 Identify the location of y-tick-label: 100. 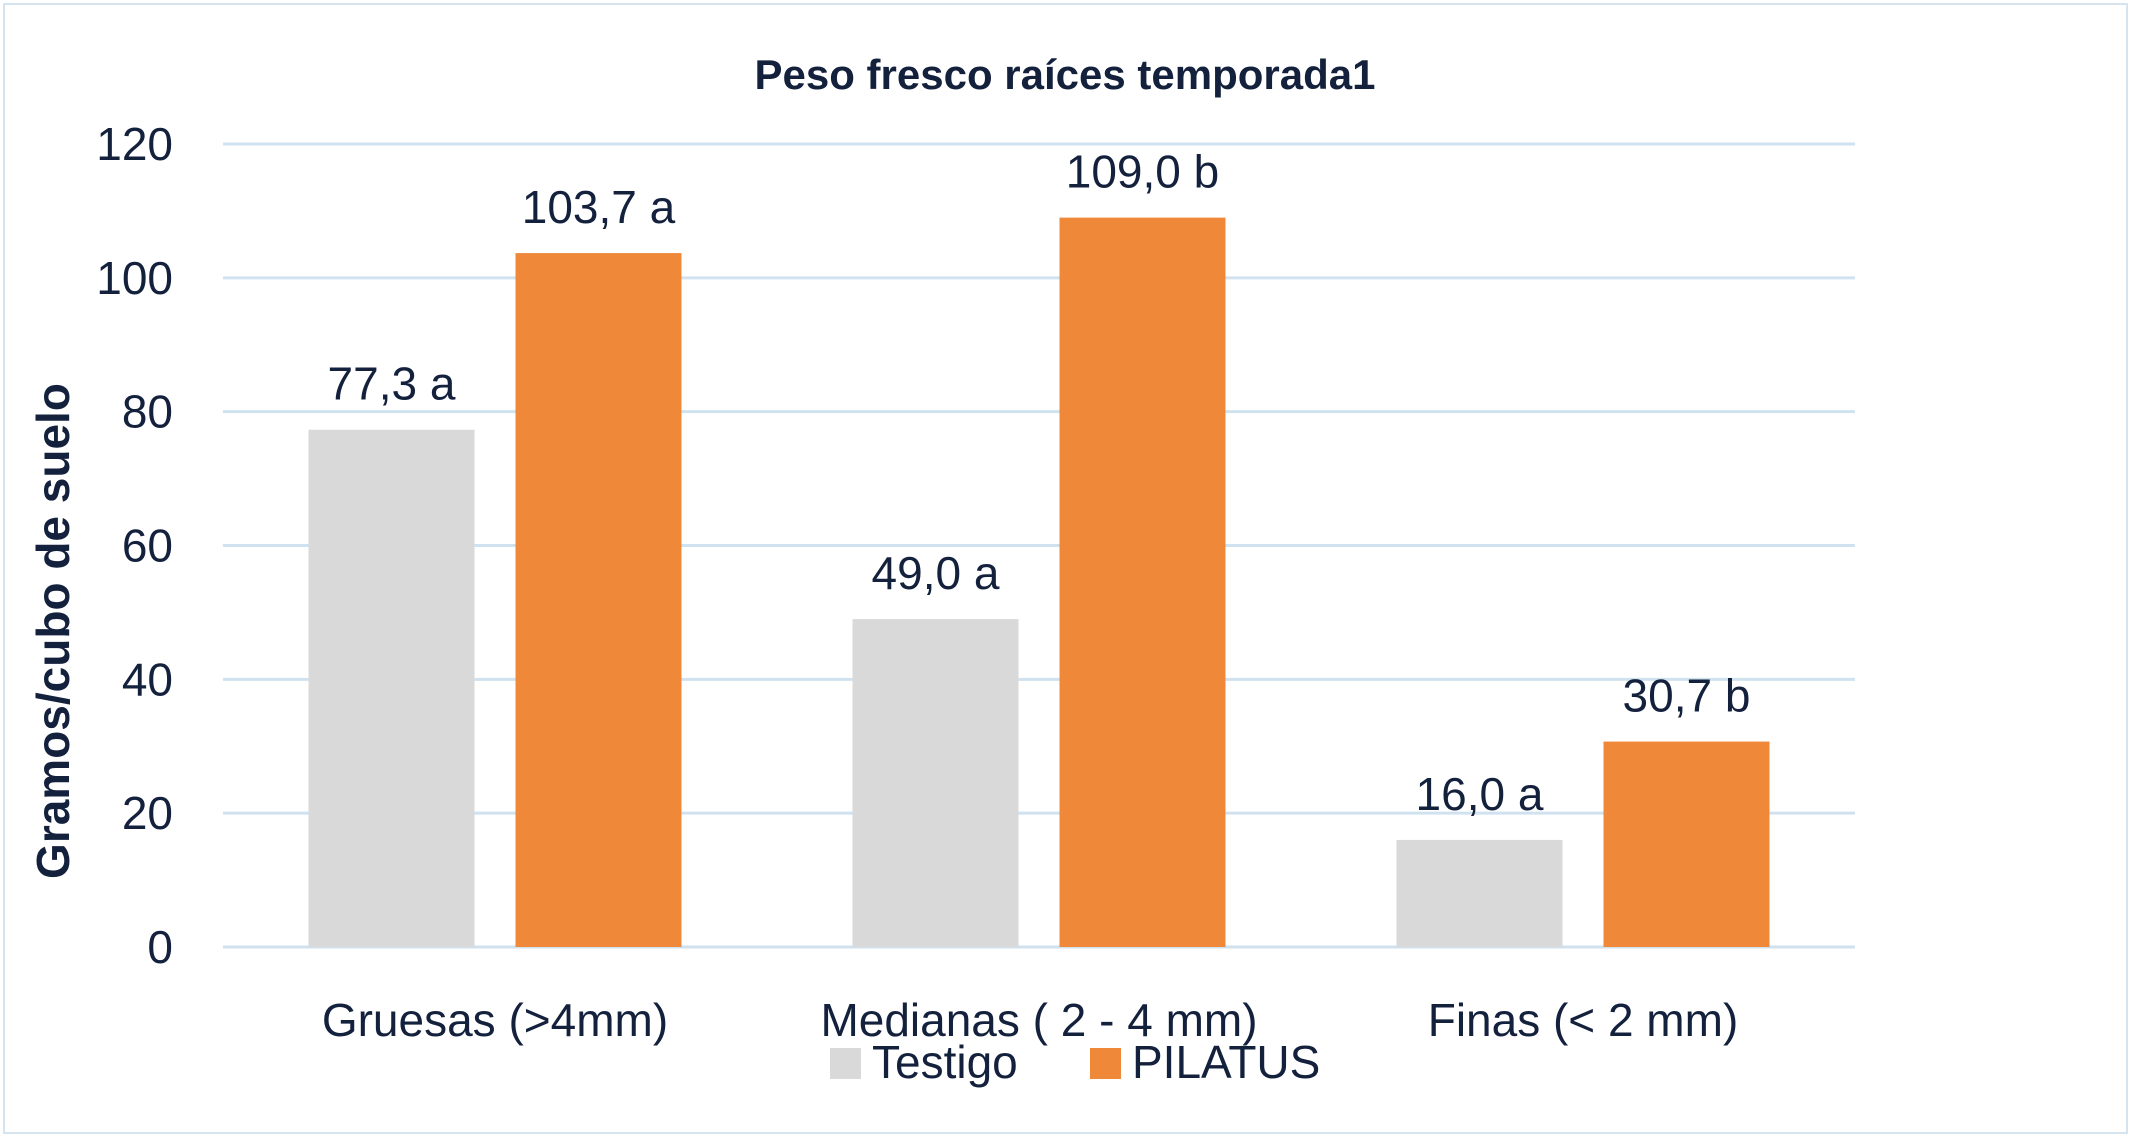
(134, 278).